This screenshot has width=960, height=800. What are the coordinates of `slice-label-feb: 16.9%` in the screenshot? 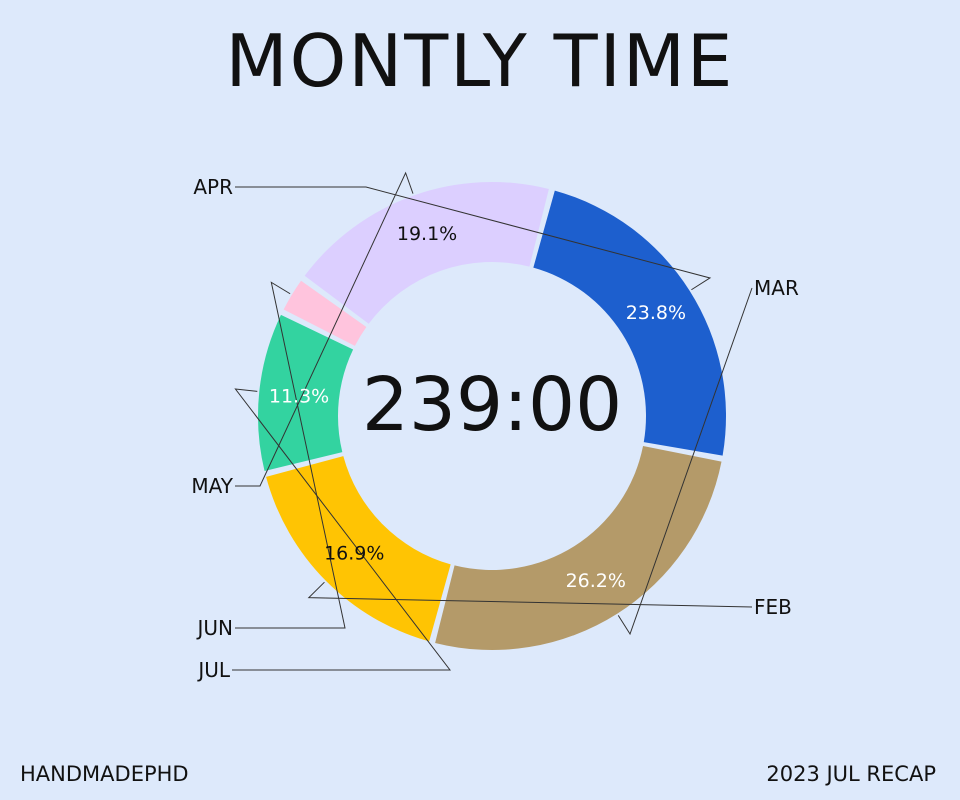 It's located at (354, 554).